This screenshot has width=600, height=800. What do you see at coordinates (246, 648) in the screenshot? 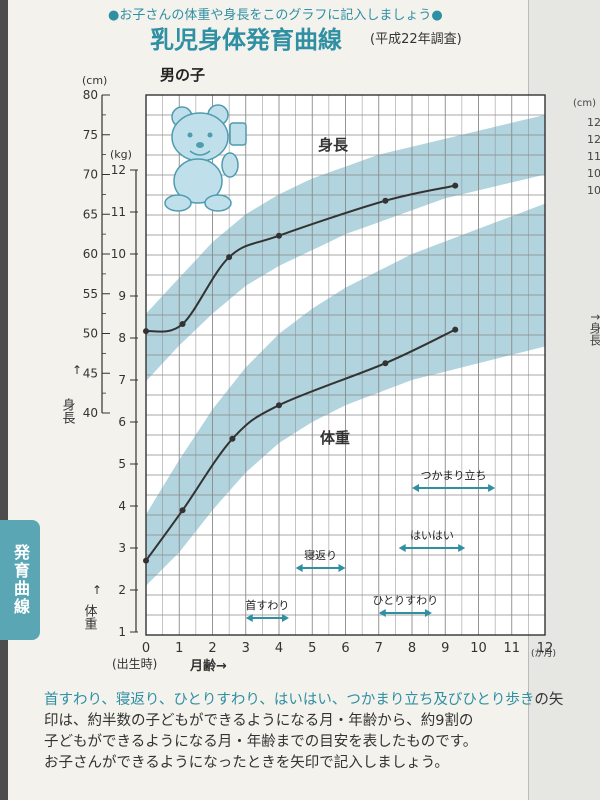
I see `x-tick-label: 3` at bounding box center [246, 648].